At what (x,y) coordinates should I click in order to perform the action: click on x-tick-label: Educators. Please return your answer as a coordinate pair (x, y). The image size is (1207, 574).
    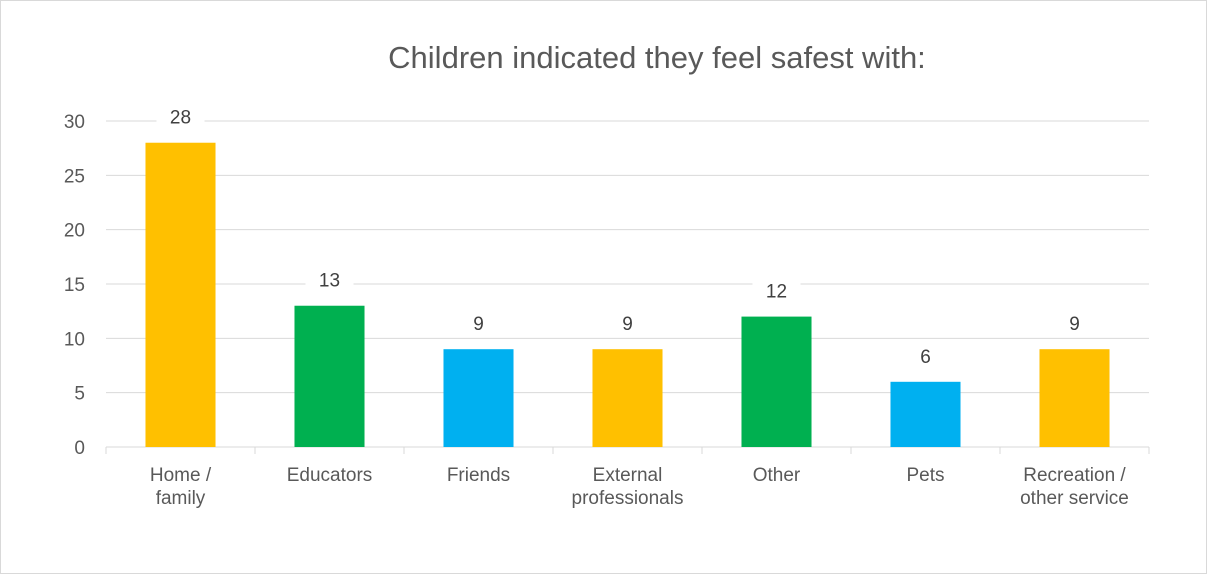
    Looking at the image, I should click on (330, 475).